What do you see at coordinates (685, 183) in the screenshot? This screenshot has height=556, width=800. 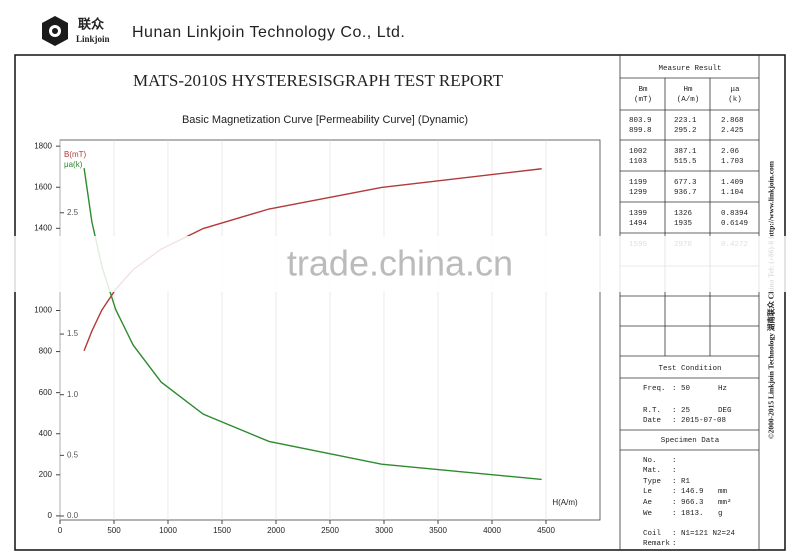 I see `table-cell: 677.3` at bounding box center [685, 183].